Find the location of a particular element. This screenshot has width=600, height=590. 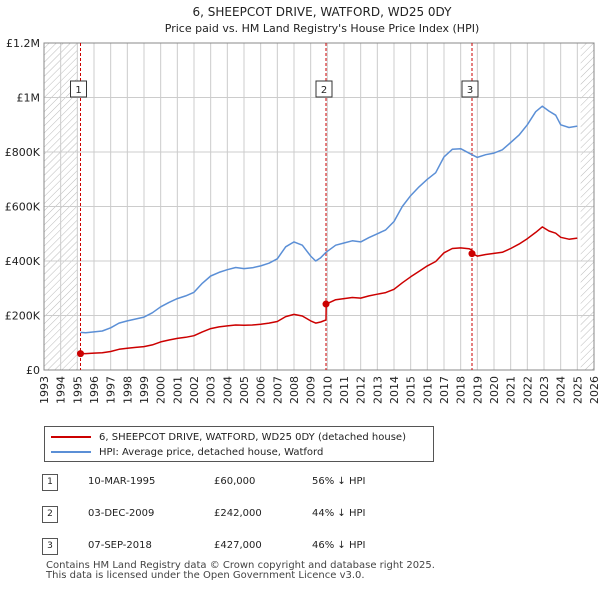

x-tick-label: 1993 is located at coordinates (44, 390).